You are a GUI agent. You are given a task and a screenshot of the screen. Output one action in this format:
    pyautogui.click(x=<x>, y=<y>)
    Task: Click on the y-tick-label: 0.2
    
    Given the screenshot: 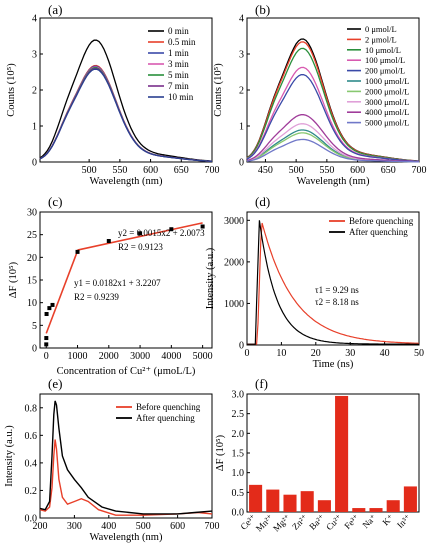 What is the action you would take?
    pyautogui.click(x=31, y=491)
    